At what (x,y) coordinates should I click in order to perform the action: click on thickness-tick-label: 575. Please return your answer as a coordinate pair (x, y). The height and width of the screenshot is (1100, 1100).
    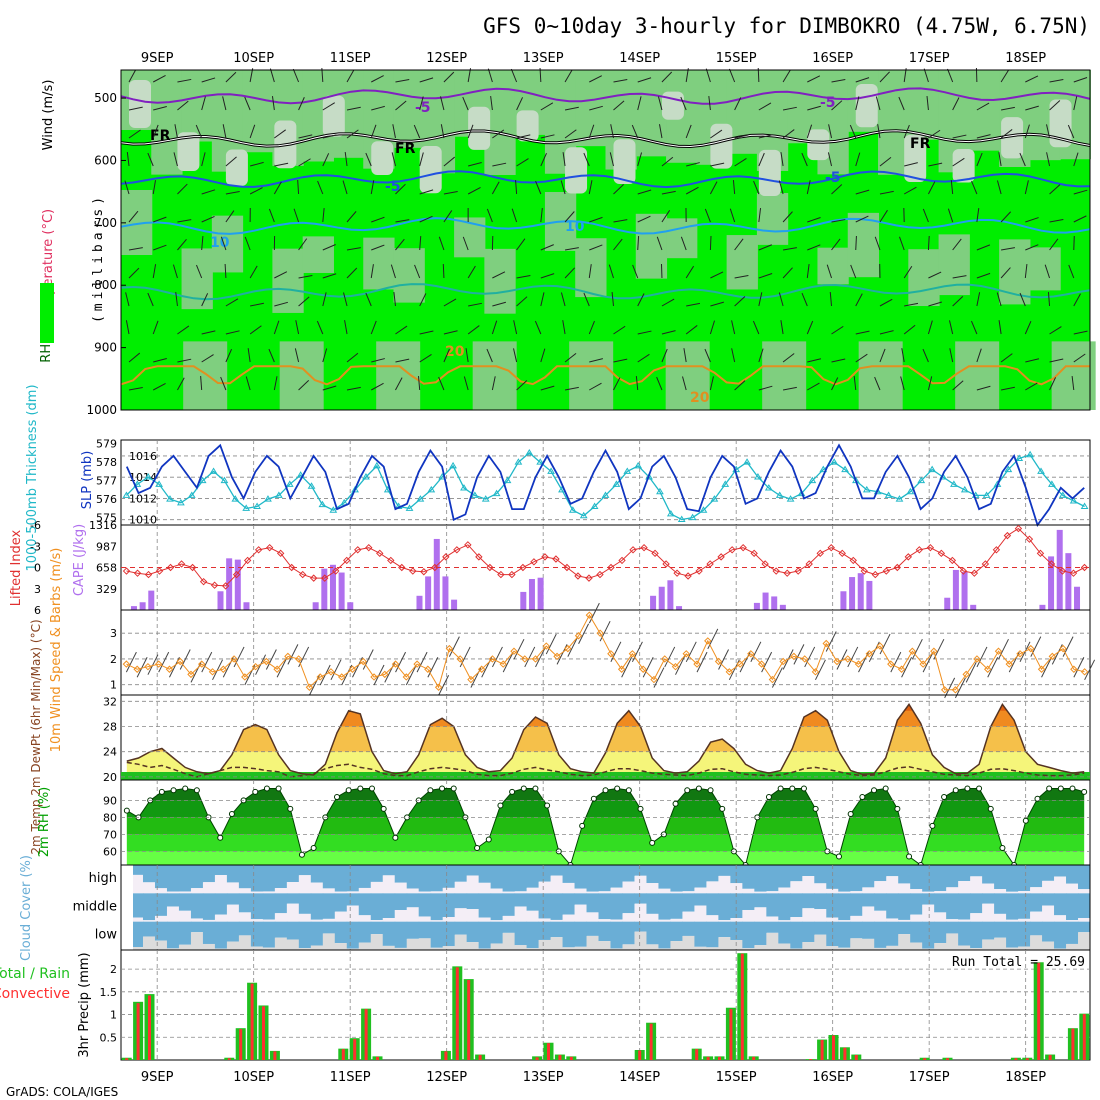
    Looking at the image, I should click on (106, 518).